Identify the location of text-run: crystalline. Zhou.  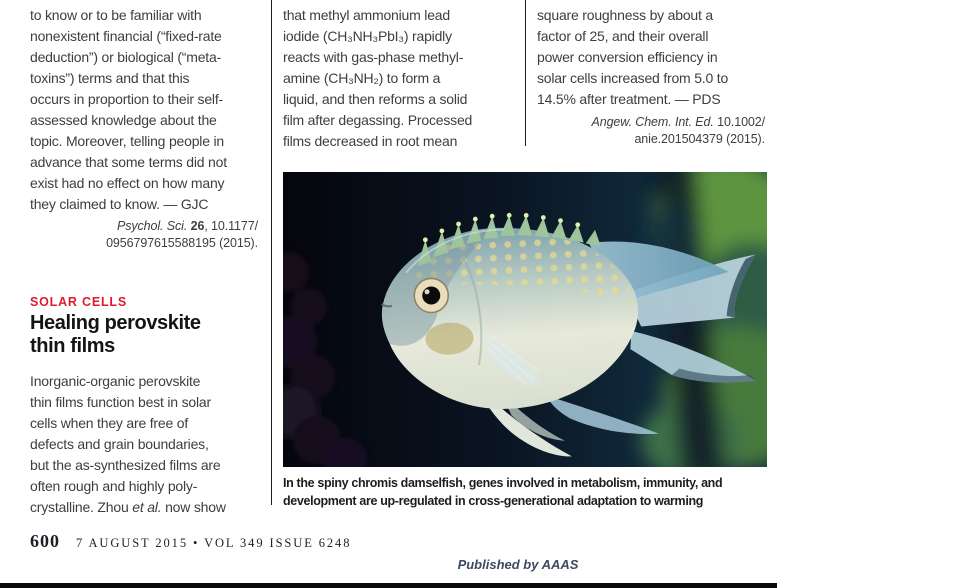
(81, 507).